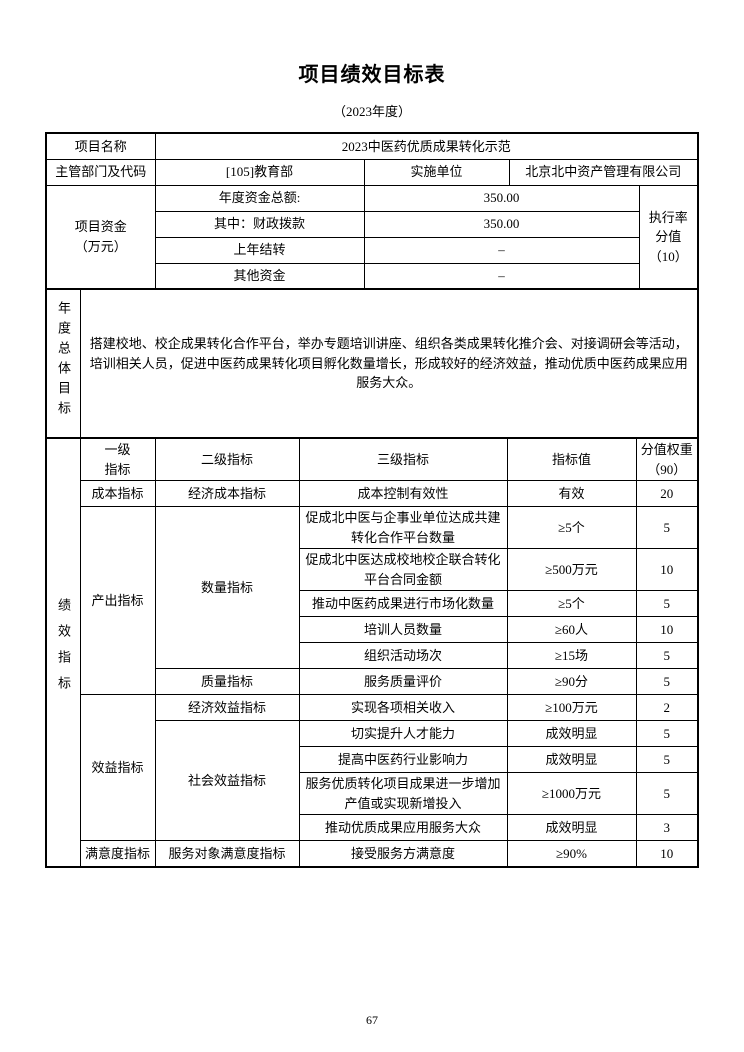  What do you see at coordinates (436, 172) in the screenshot?
I see `impl-unit-label: 实施单位` at bounding box center [436, 172].